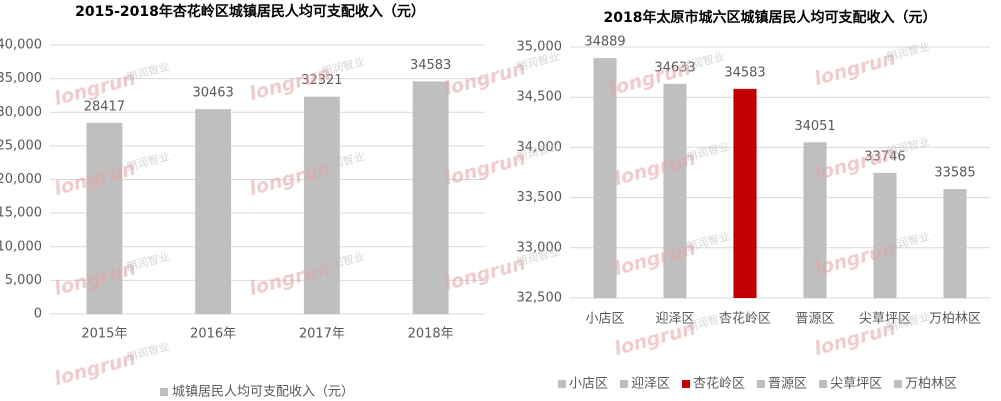 The image size is (1001, 401). I want to click on x-tick-label: 晋源区, so click(814, 319).